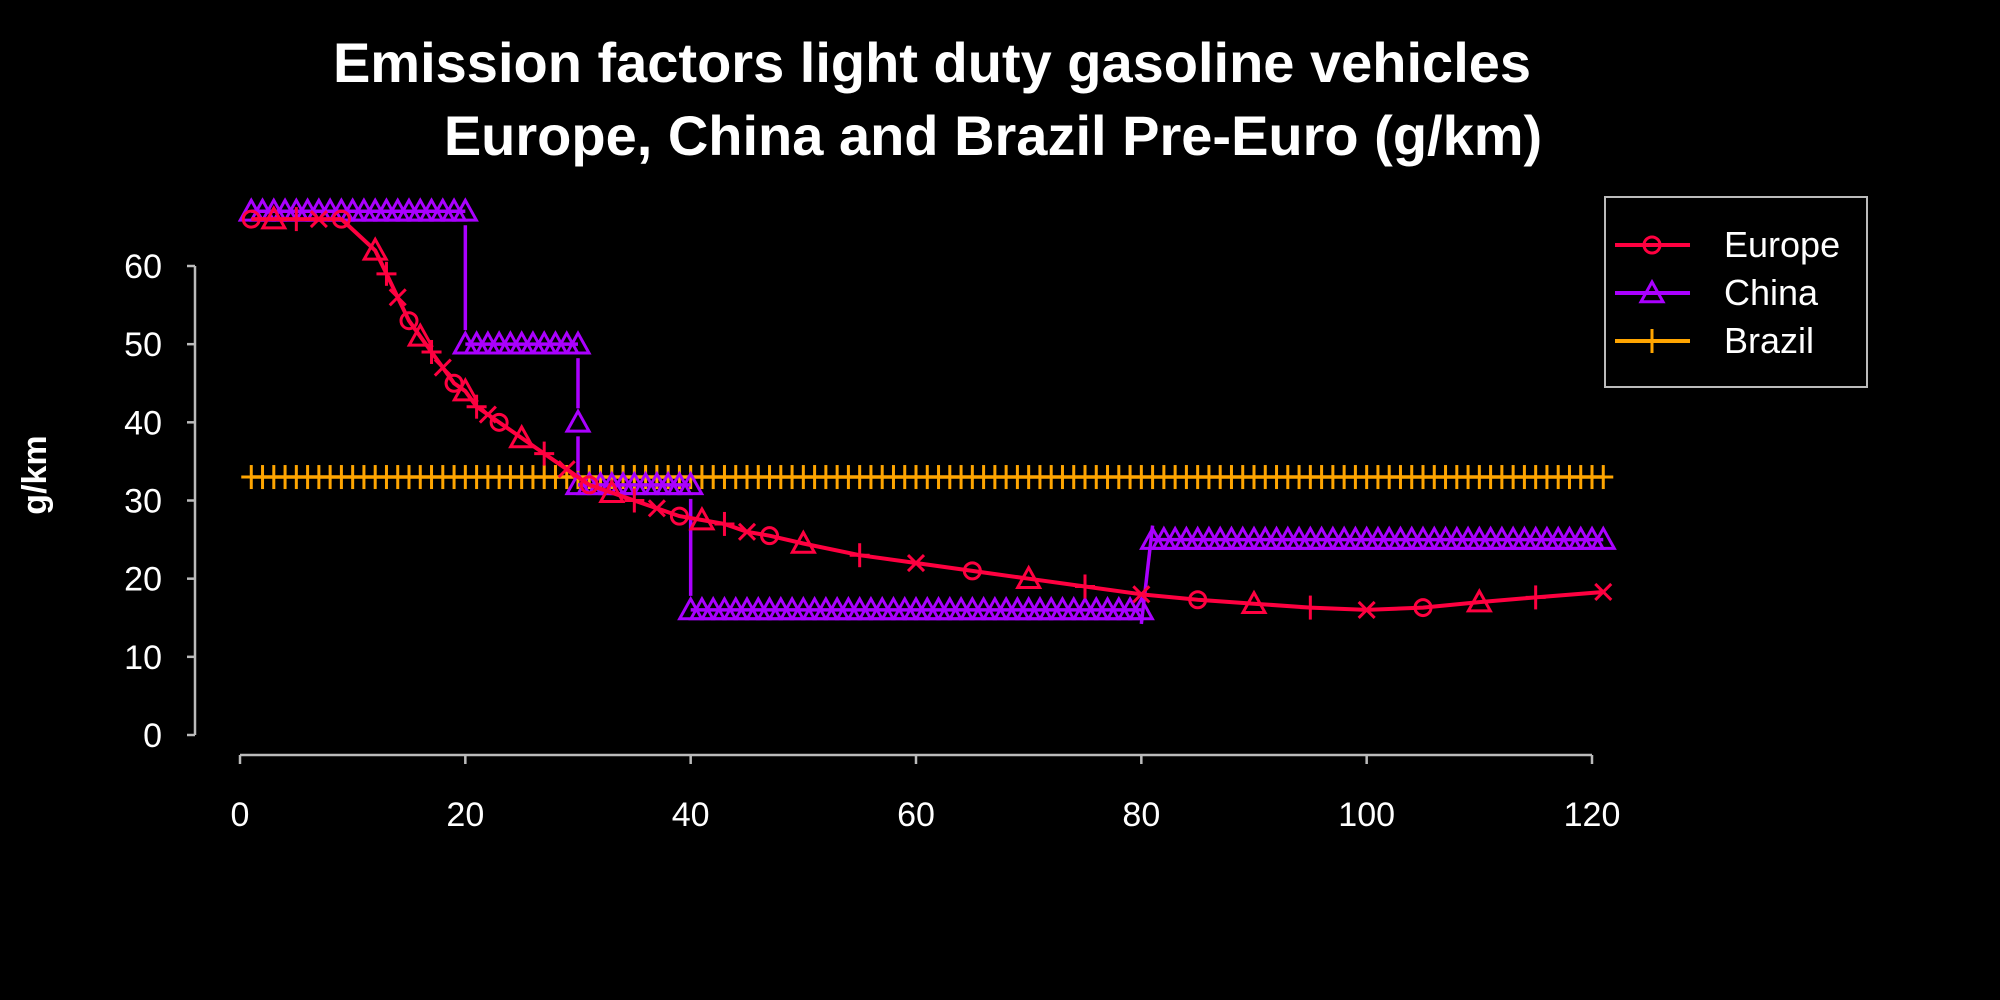  Describe the element at coordinates (35, 474) in the screenshot. I see `y-axis-label: g/km` at that location.